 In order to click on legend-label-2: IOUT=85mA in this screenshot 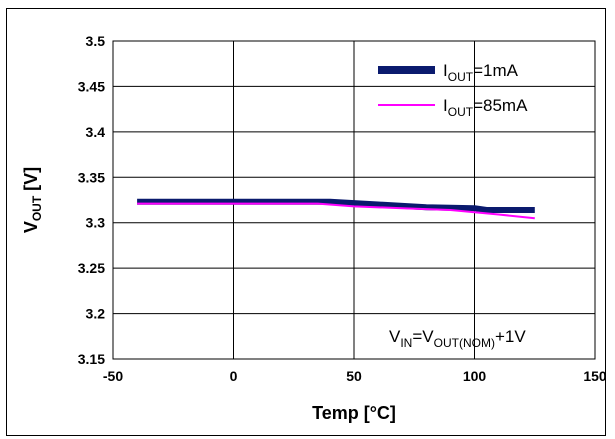, I will do `click(485, 107)`.